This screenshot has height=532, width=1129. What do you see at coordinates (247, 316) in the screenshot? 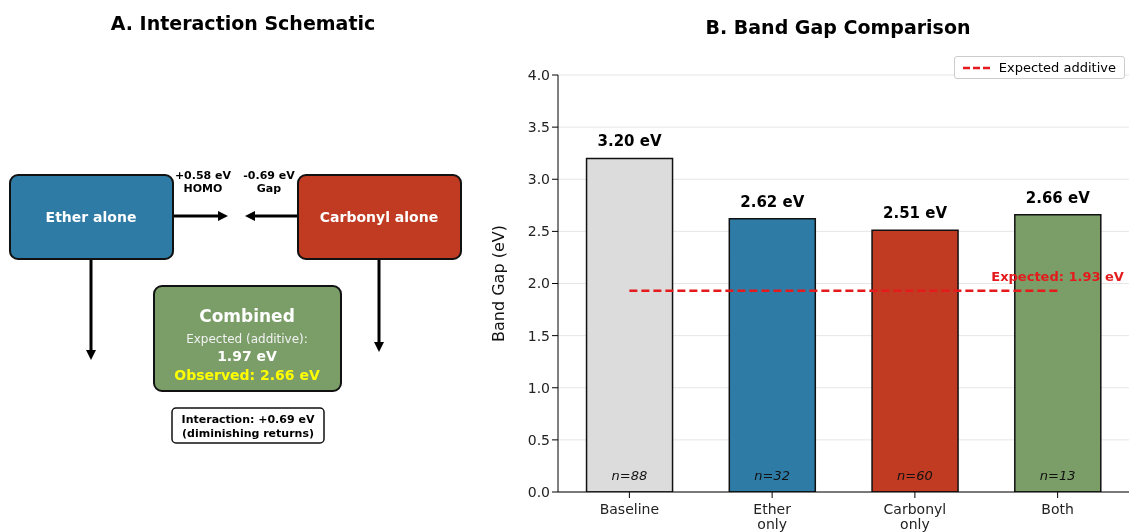
I see `text: Combined` at bounding box center [247, 316].